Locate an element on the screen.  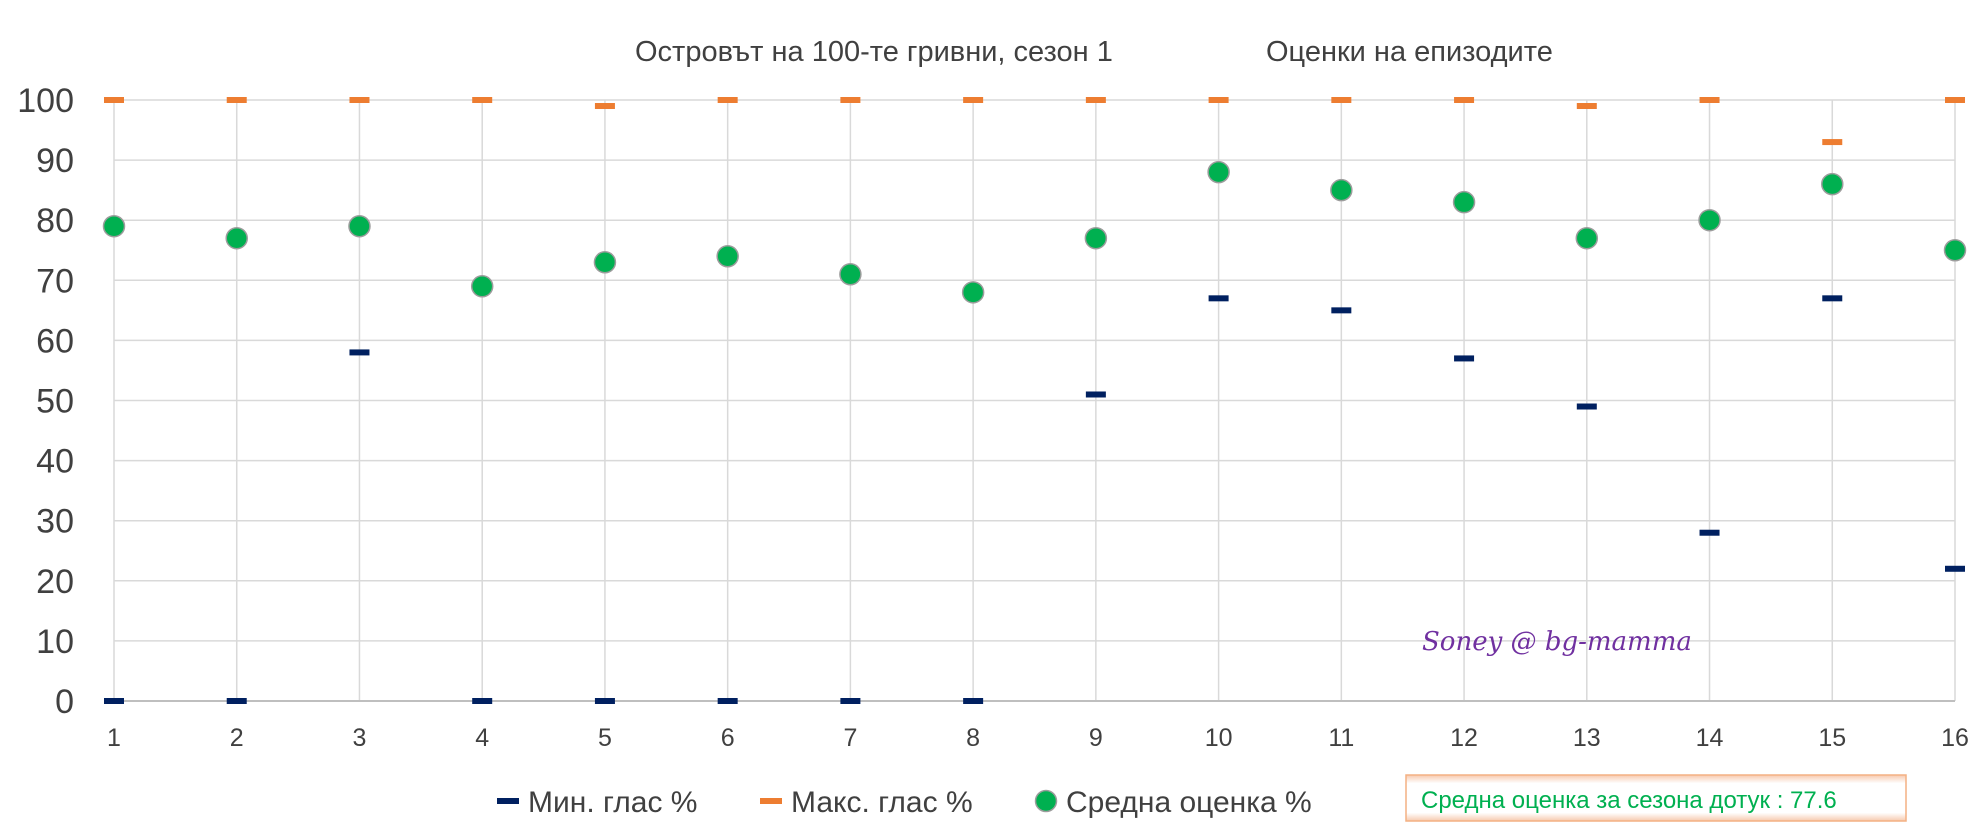
x-tick-label: 7 is located at coordinates (850, 738).